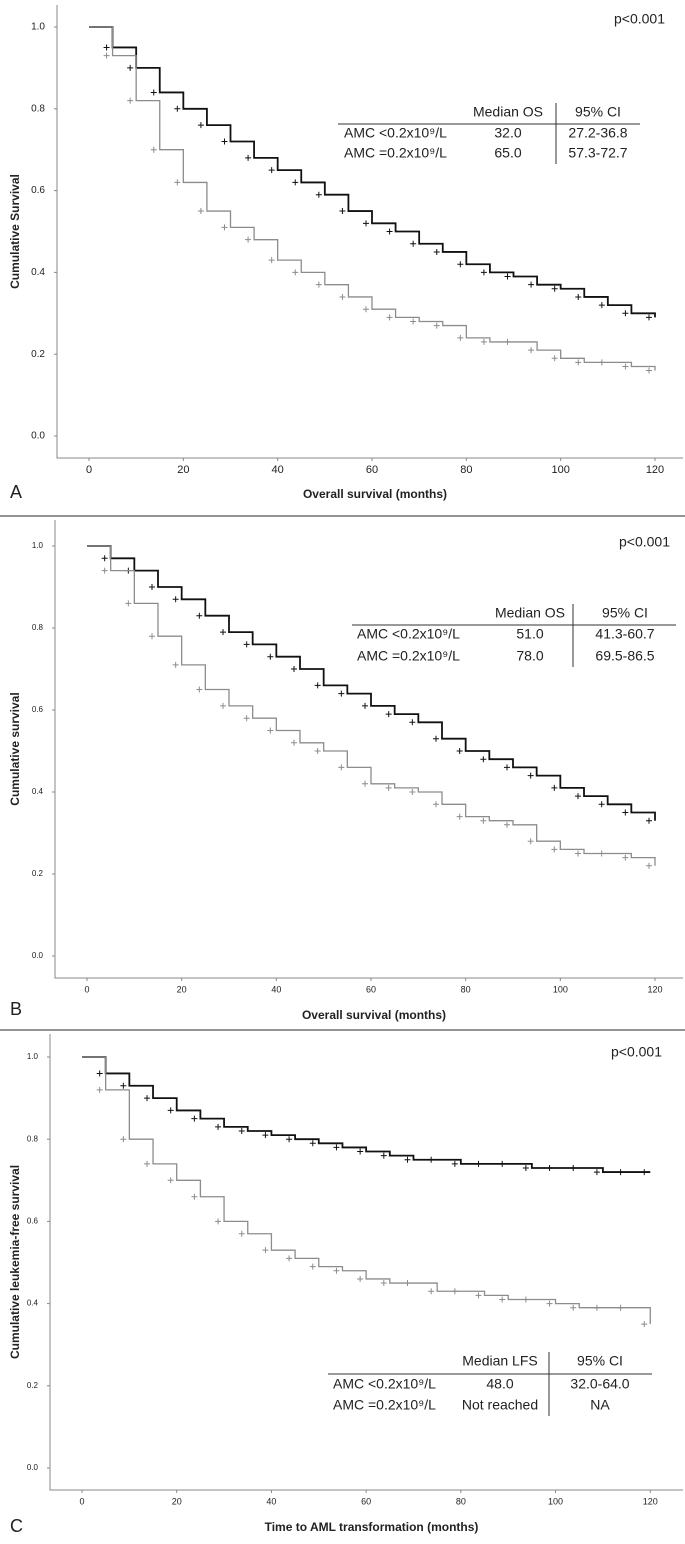 This screenshot has height=1544, width=685. I want to click on panel-label: C, so click(16, 1526).